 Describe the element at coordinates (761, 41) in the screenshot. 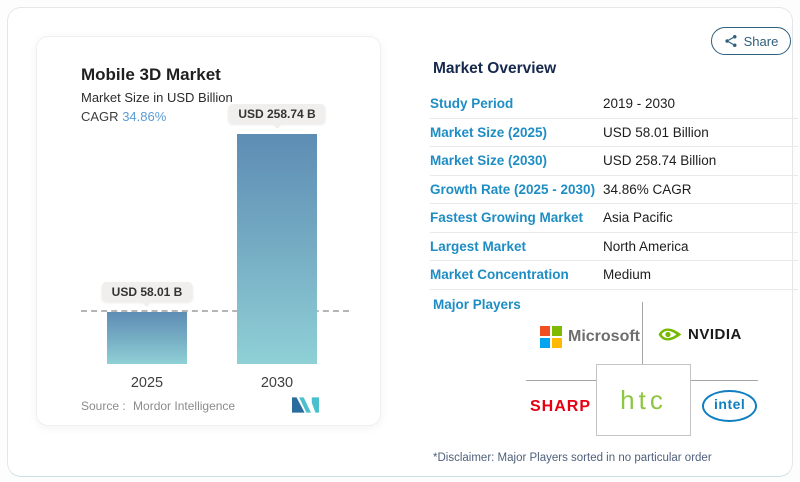

I see `share-button-label: Share` at that location.